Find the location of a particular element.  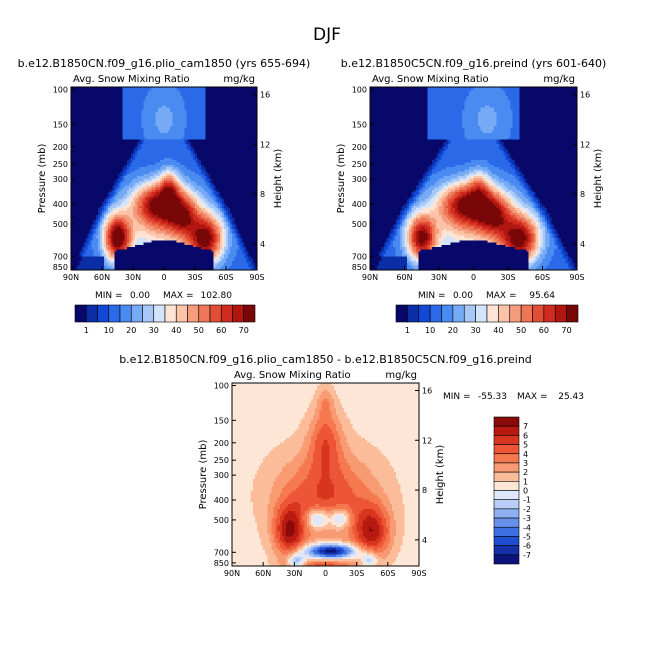

figure-title: DJF is located at coordinates (327, 35).